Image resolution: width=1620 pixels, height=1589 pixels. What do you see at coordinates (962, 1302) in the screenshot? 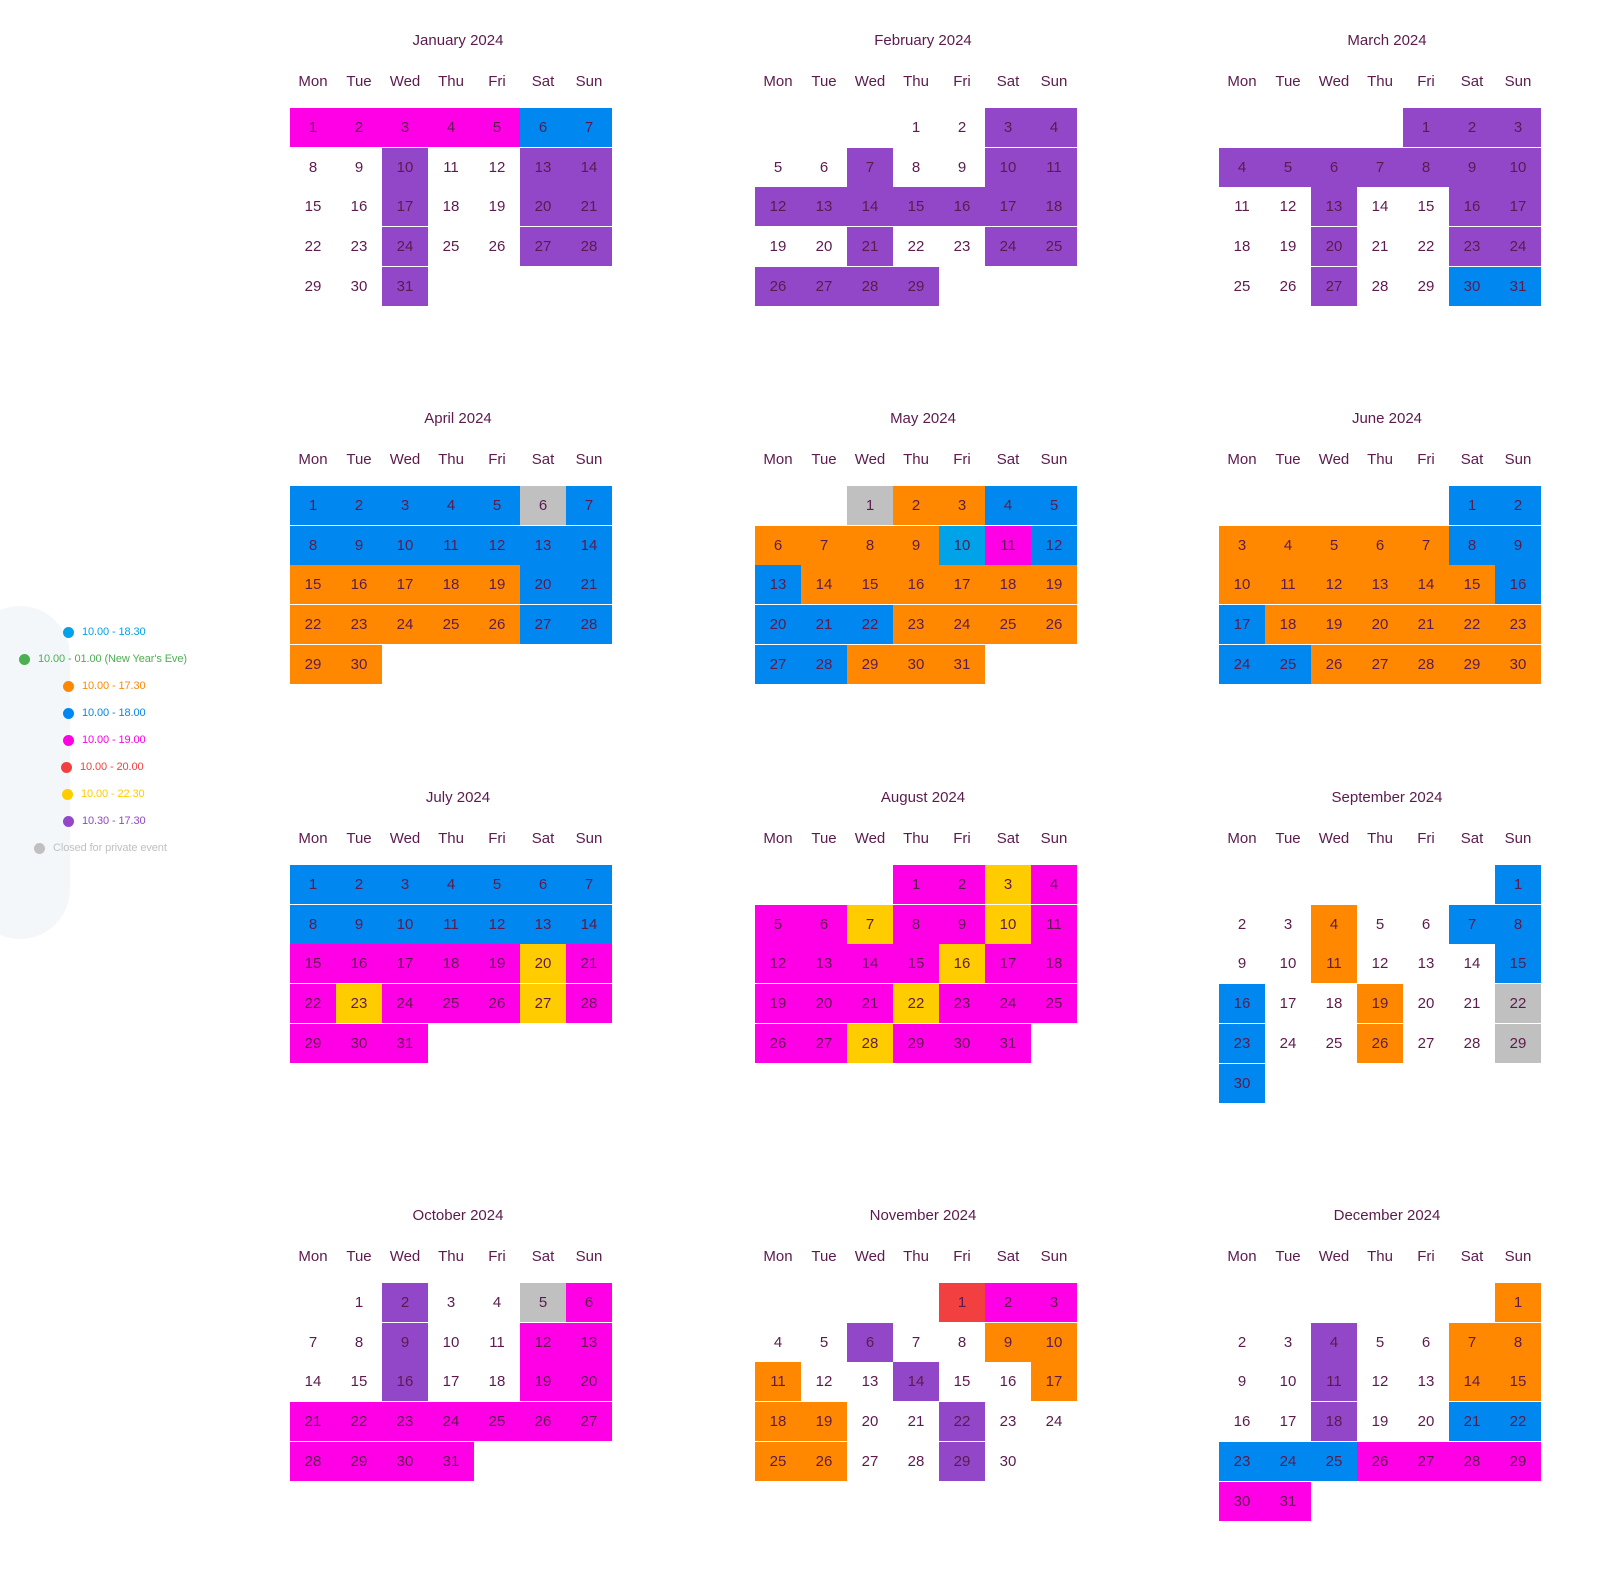
I see `calendar-day: 1` at bounding box center [962, 1302].